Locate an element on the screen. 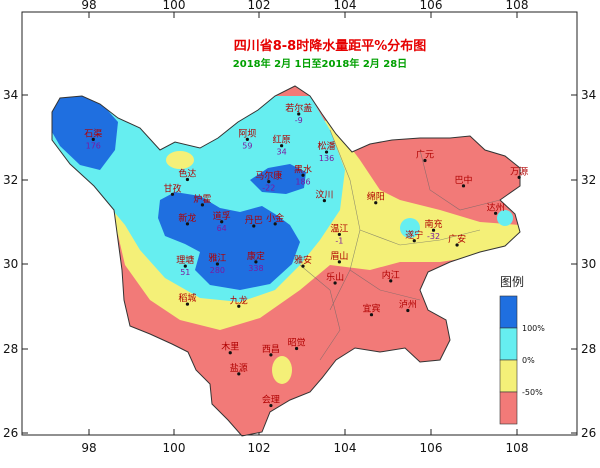 The image size is (600, 468). station-name: 西昌 is located at coordinates (271, 349).